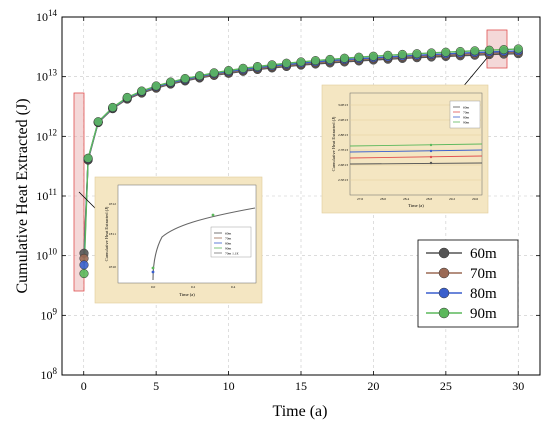 The image size is (550, 435). Describe the element at coordinates (416, 157) in the screenshot. I see `inset-late-line-70m` at that location.